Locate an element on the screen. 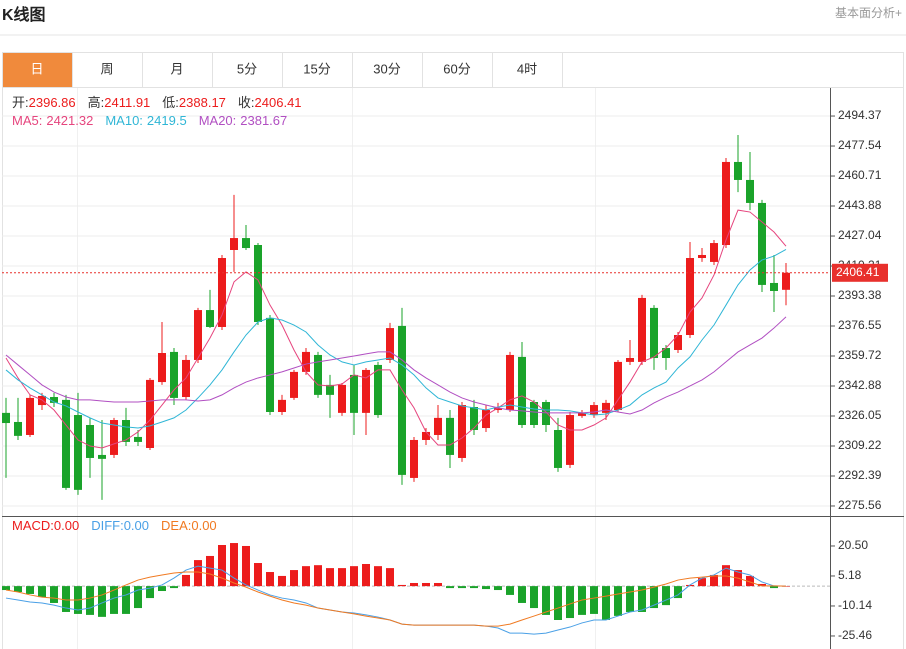  info-label: 开: is located at coordinates (20, 102).